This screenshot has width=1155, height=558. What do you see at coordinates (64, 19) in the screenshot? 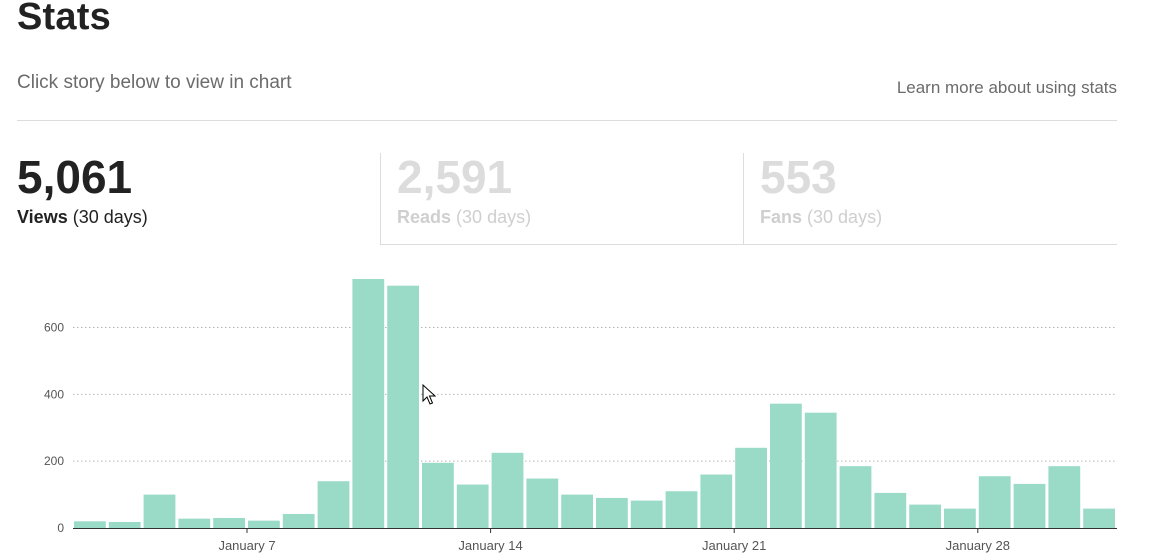
I see `page-title: Stats` at bounding box center [64, 19].